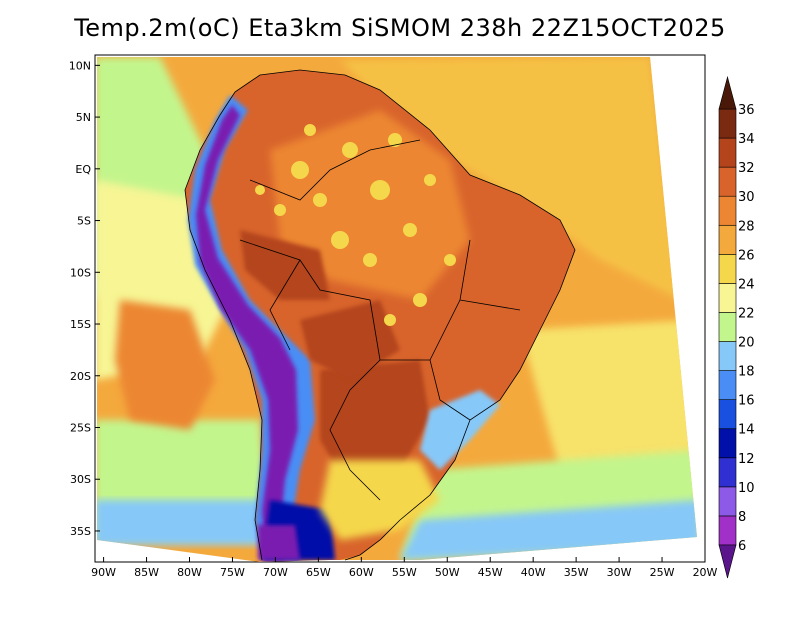 The height and width of the screenshot is (618, 800). What do you see at coordinates (533, 572) in the screenshot?
I see `lon-tick-label: 40W` at bounding box center [533, 572].